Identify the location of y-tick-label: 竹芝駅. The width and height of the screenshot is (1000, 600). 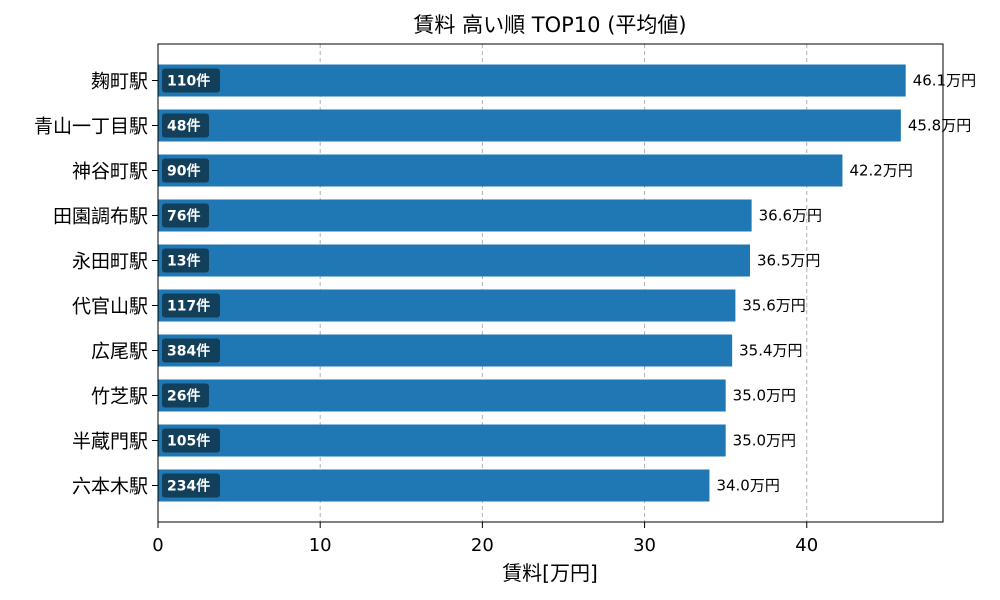
(119, 397).